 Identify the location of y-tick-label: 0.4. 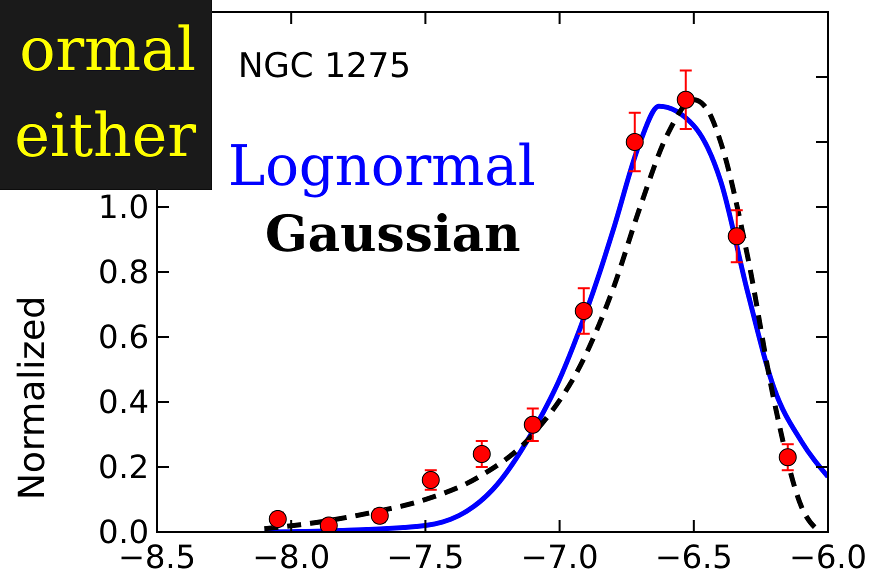
(123, 402).